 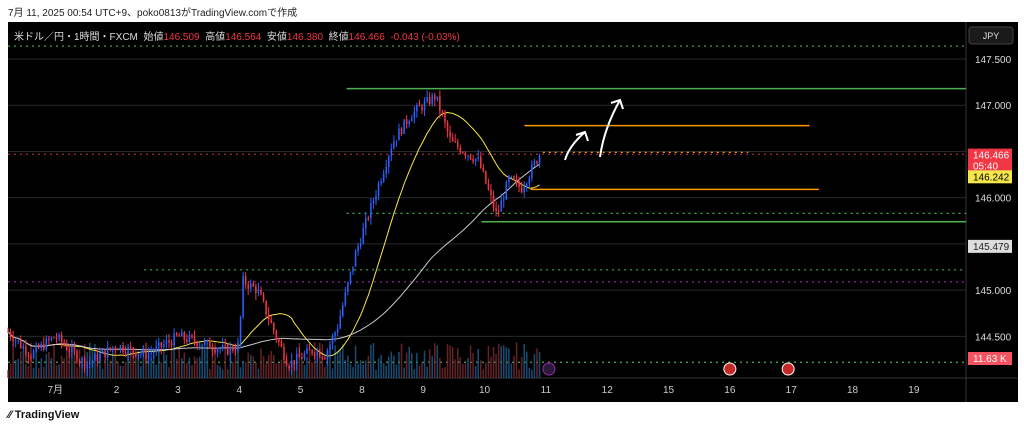 What do you see at coordinates (993, 106) in the screenshot?
I see `price-tick-label: 147.000` at bounding box center [993, 106].